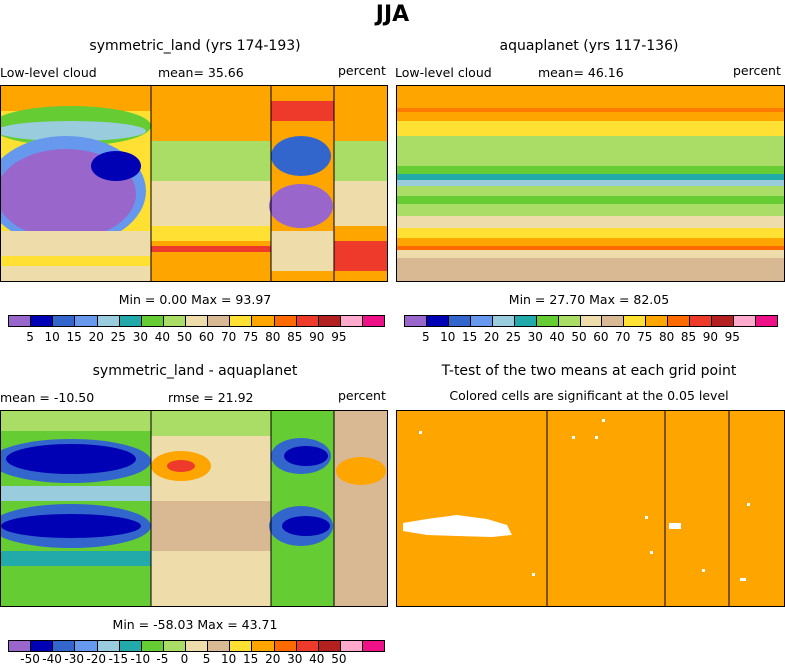 The image size is (785, 666). I want to click on panel3-units-label: percent, so click(362, 395).